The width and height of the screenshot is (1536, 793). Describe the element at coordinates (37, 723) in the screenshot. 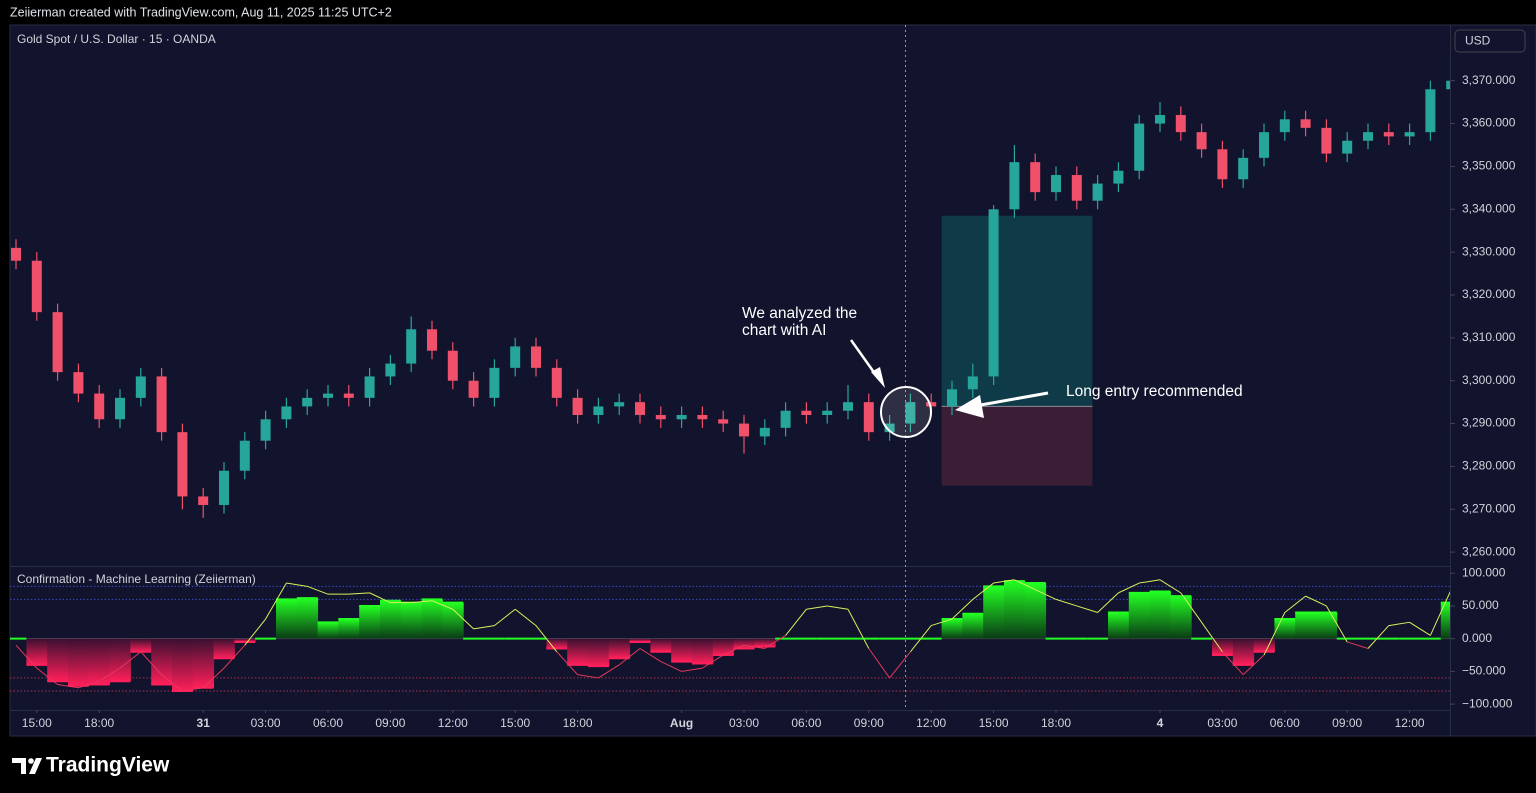

I see `x-tick-label: 15:00` at that location.